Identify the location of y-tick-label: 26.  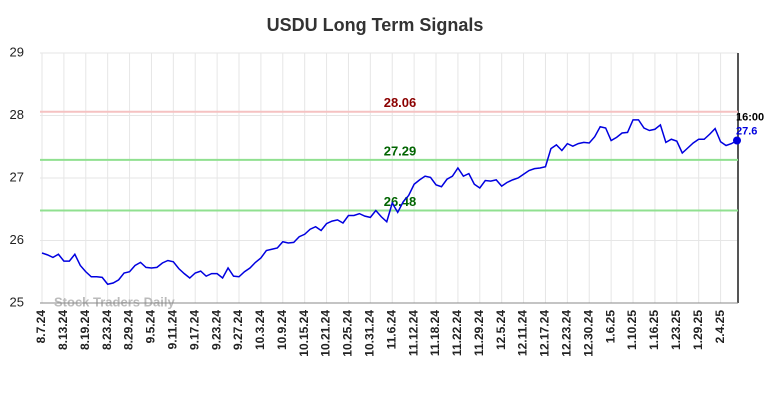
(17, 239).